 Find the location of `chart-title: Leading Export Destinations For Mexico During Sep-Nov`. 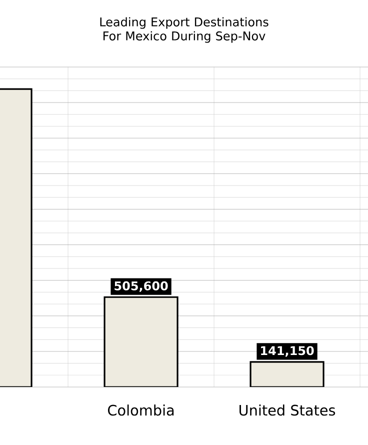

chart-title: Leading Export Destinations For Mexico During Sep-Nov is located at coordinates (184, 30).